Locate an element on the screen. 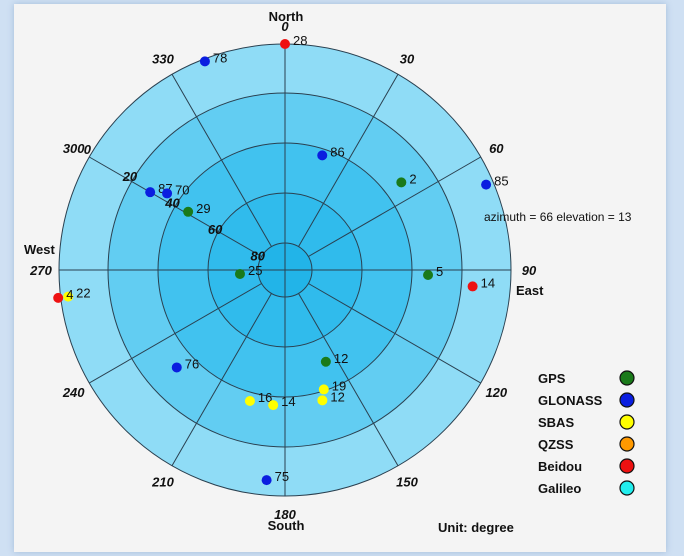  azimuth-tick-label: 180 is located at coordinates (285, 514).